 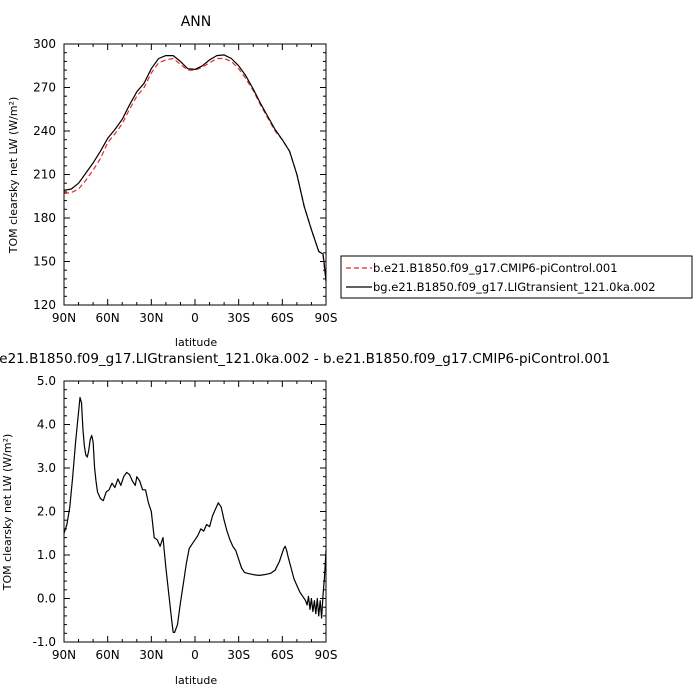 I want to click on bottom-plot-frame, so click(x=195, y=511).